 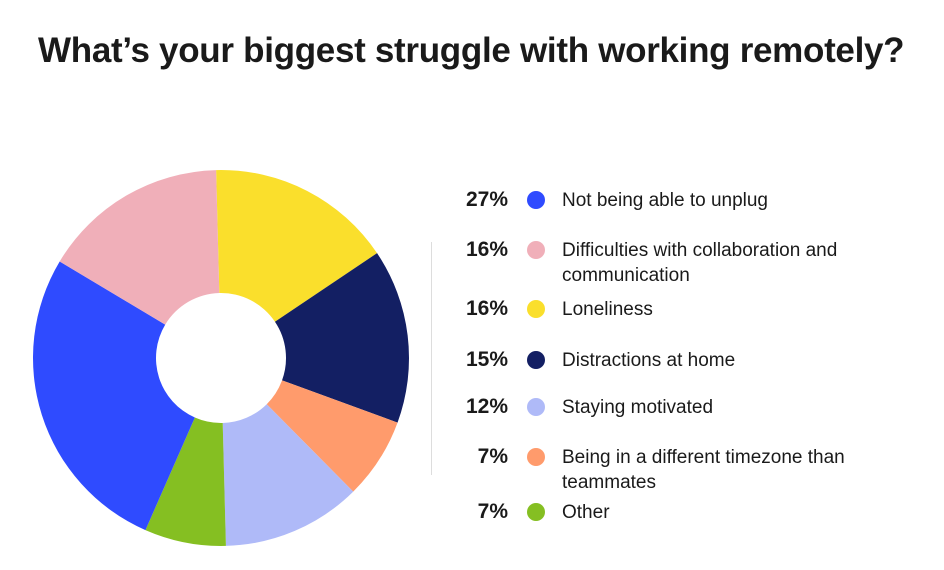 I want to click on legend-percent: 27%, so click(x=486, y=199).